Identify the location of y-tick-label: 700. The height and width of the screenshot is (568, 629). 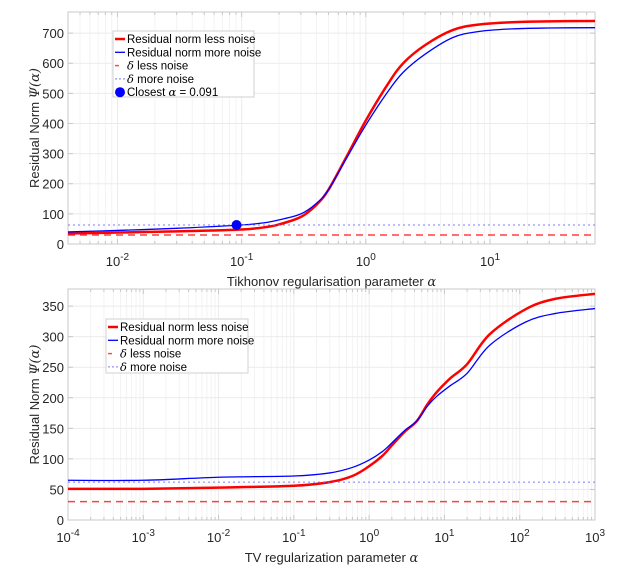
(53, 33).